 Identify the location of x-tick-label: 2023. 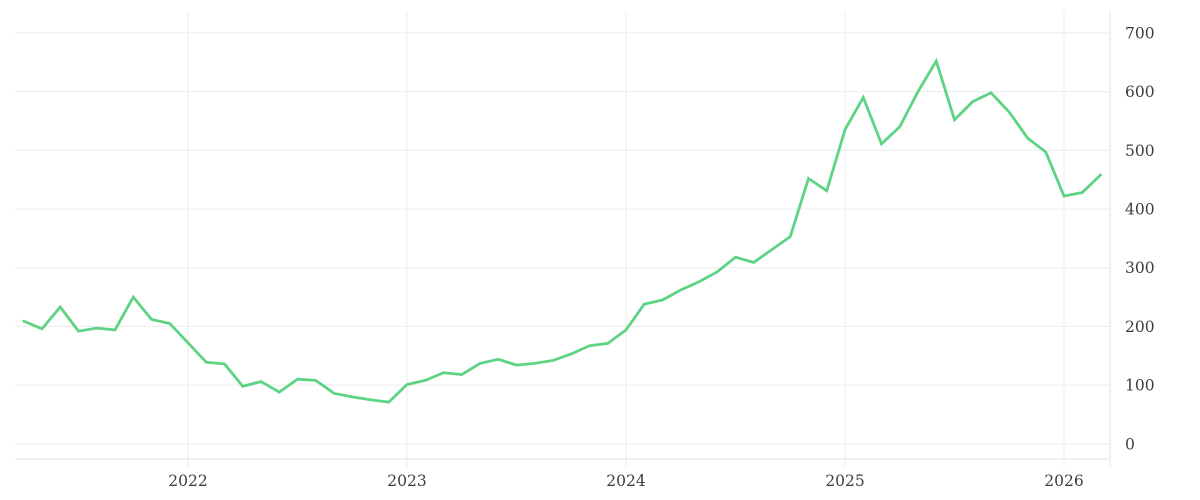
(406, 481).